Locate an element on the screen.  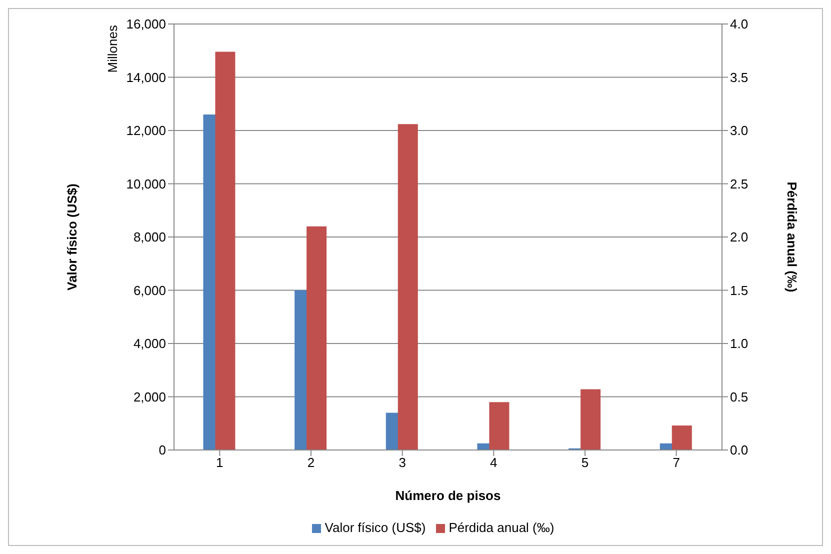
x-tick-label: 5 is located at coordinates (585, 462).